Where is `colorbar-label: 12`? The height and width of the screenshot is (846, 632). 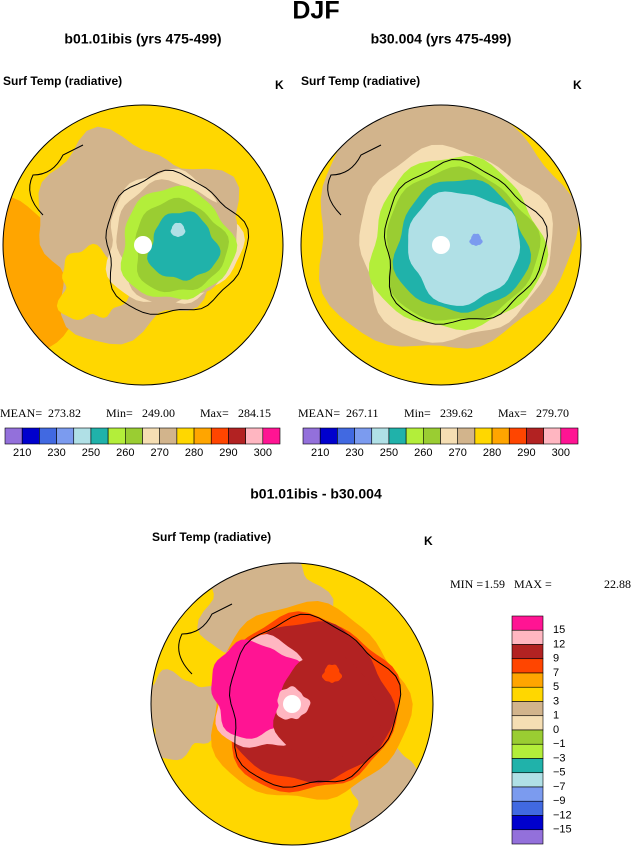
colorbar-label: 12 is located at coordinates (559, 644).